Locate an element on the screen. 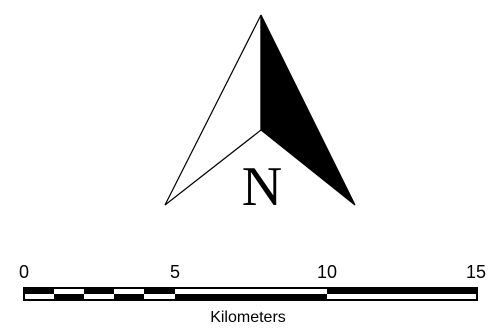  north-letter: N is located at coordinates (262, 187).